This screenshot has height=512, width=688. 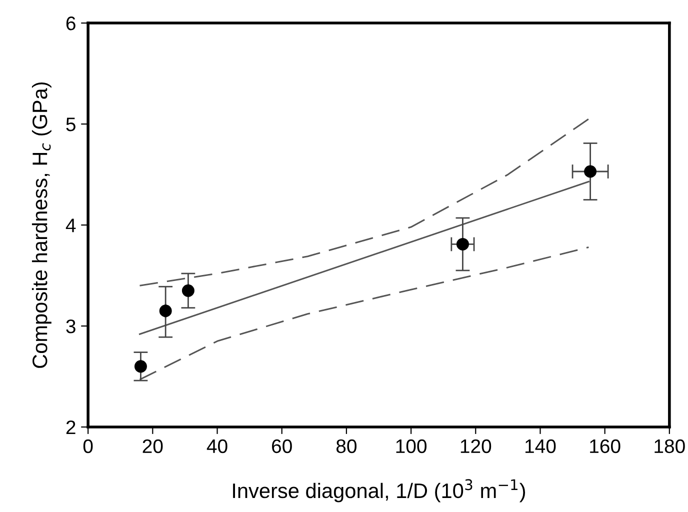 I want to click on x-tick-label: 100, so click(x=411, y=446).